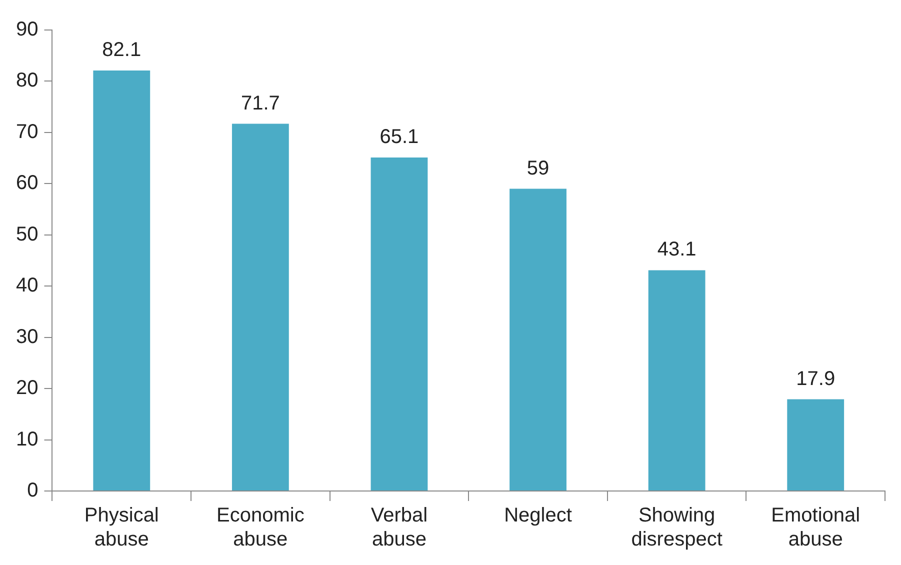 The height and width of the screenshot is (565, 901). Describe the element at coordinates (260, 527) in the screenshot. I see `x-tick-label: Economic abuse` at that location.